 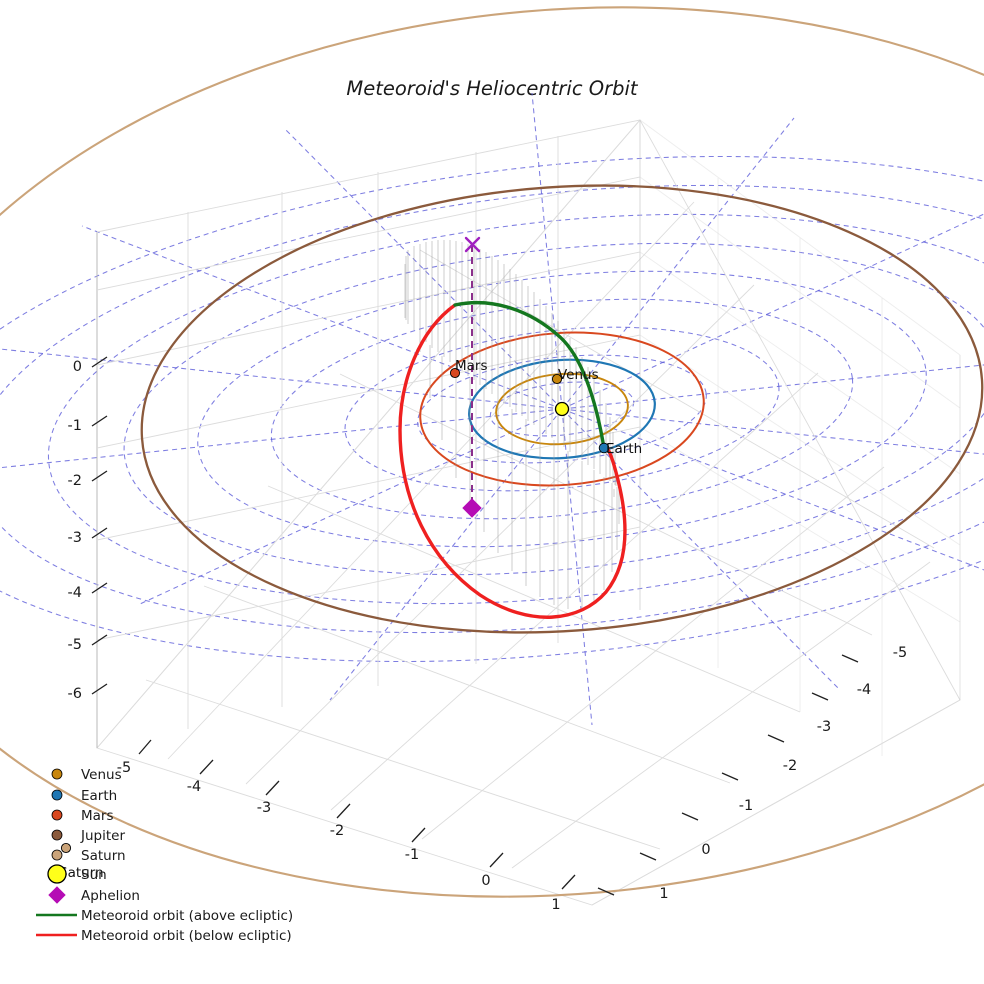 I want to click on axis-left-tick-1: -1, so click(x=75, y=426).